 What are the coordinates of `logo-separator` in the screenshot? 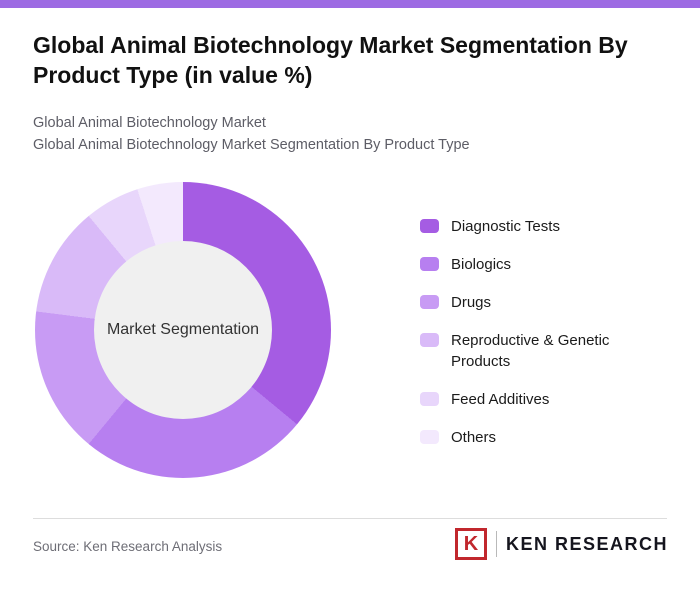 It's located at (496, 544).